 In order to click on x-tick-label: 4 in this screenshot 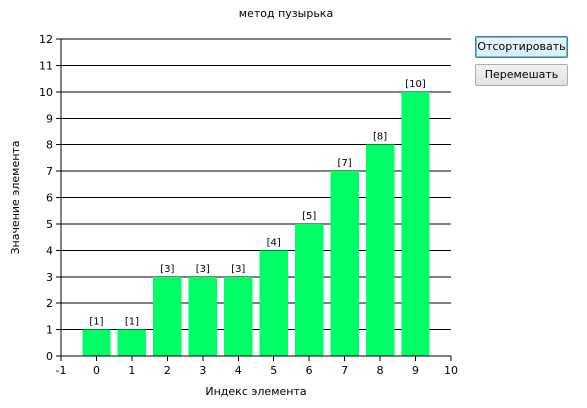, I will do `click(238, 370)`.